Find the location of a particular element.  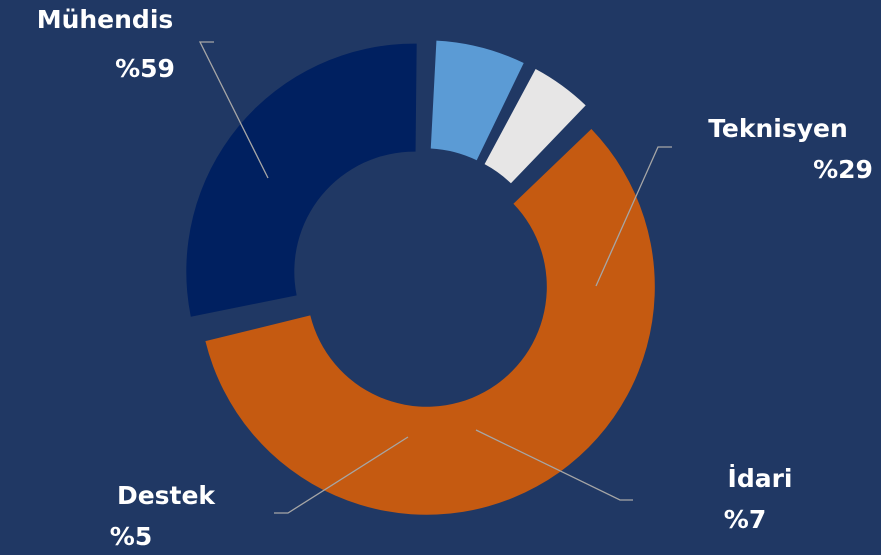

slice-name-label-1: Teknisyen is located at coordinates (778, 128).